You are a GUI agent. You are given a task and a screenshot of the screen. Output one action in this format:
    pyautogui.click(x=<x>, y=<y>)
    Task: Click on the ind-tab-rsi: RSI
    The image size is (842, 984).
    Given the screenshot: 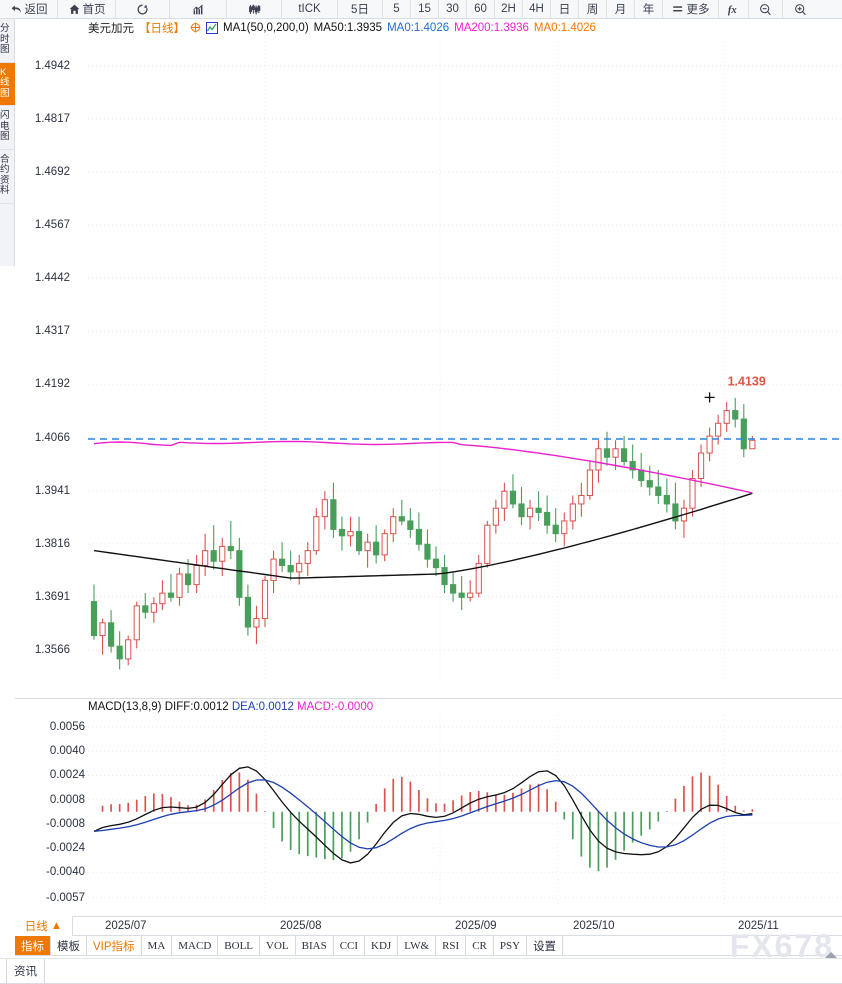 What is the action you would take?
    pyautogui.click(x=451, y=945)
    